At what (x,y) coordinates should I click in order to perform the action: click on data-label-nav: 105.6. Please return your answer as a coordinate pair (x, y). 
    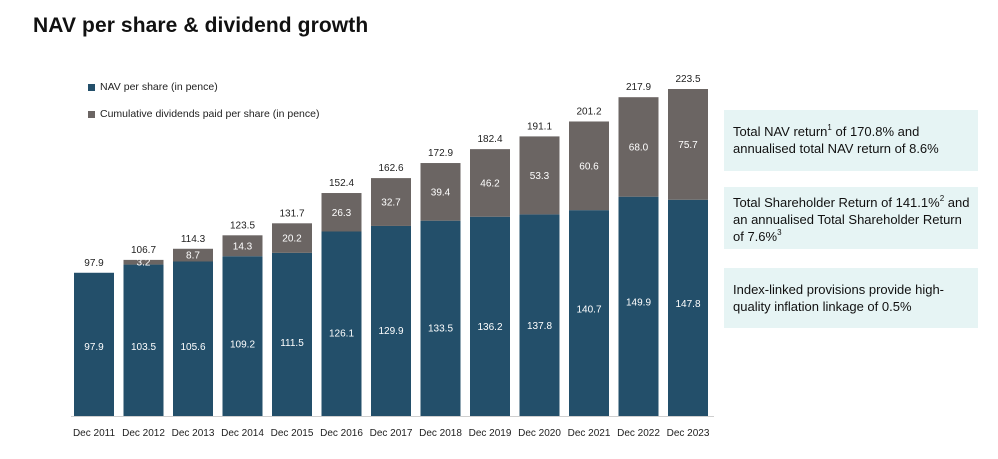
    Looking at the image, I should click on (192, 347).